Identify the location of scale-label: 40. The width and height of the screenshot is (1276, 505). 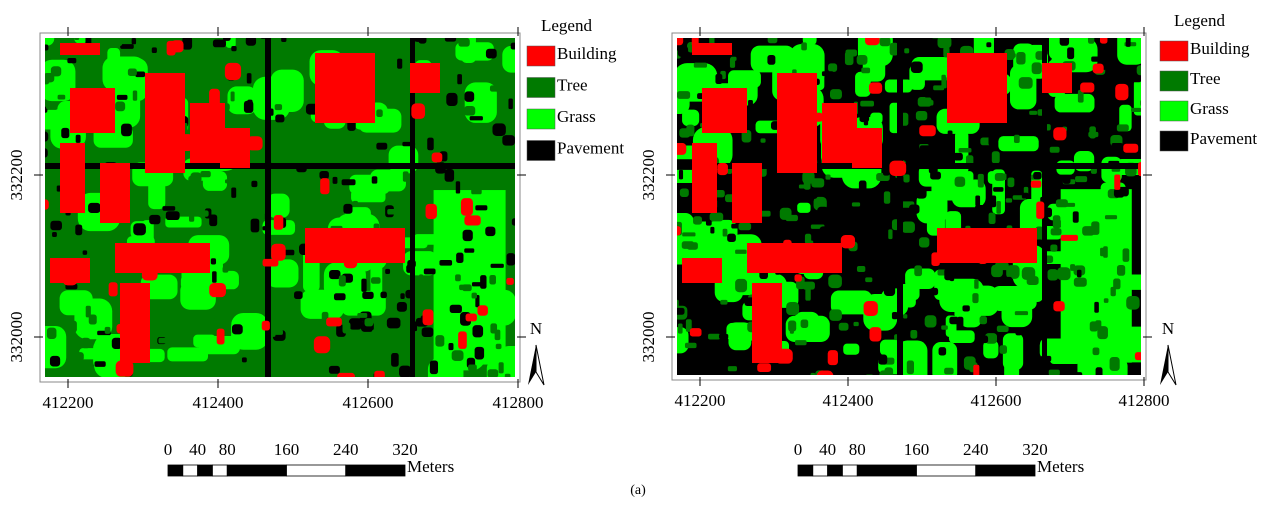
(197, 449).